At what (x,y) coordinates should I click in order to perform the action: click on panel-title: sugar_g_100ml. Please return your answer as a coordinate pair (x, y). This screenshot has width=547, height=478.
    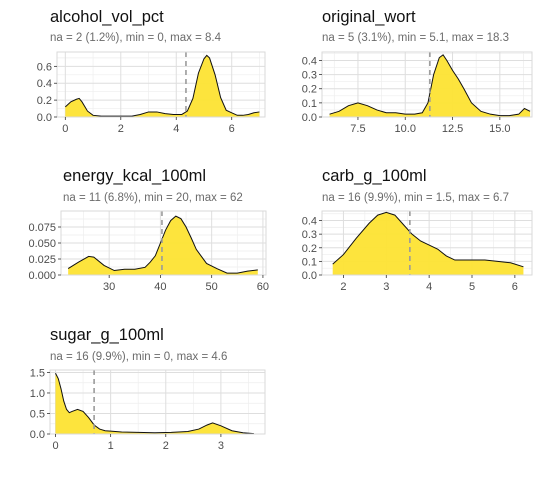
    Looking at the image, I should click on (107, 335).